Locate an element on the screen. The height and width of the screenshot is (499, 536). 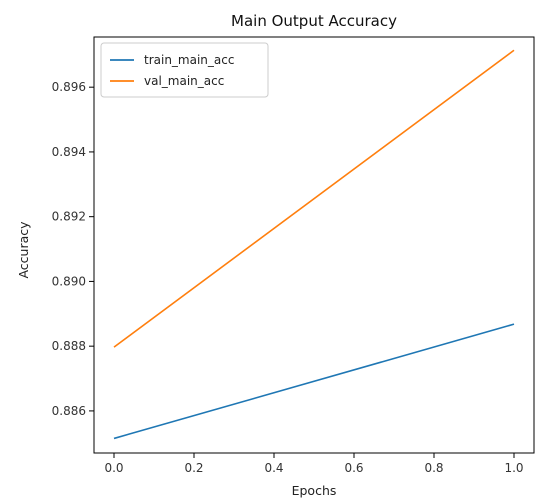
x-tick-label: 0.2 is located at coordinates (193, 468).